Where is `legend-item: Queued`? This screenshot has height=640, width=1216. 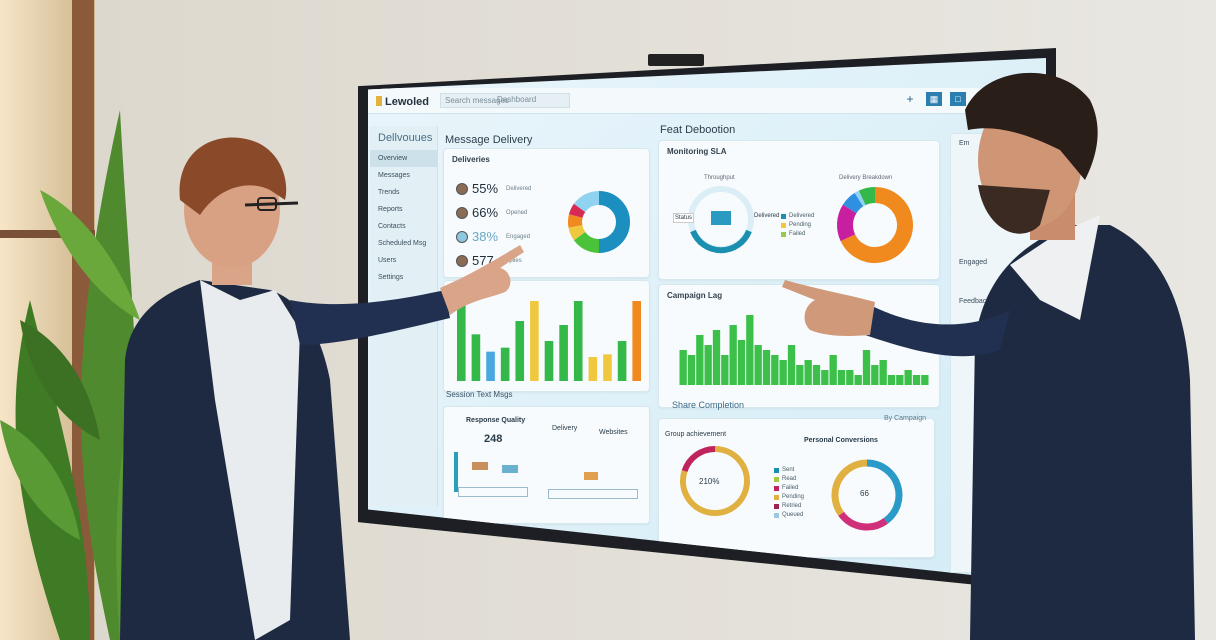 legend-item: Queued is located at coordinates (789, 515).